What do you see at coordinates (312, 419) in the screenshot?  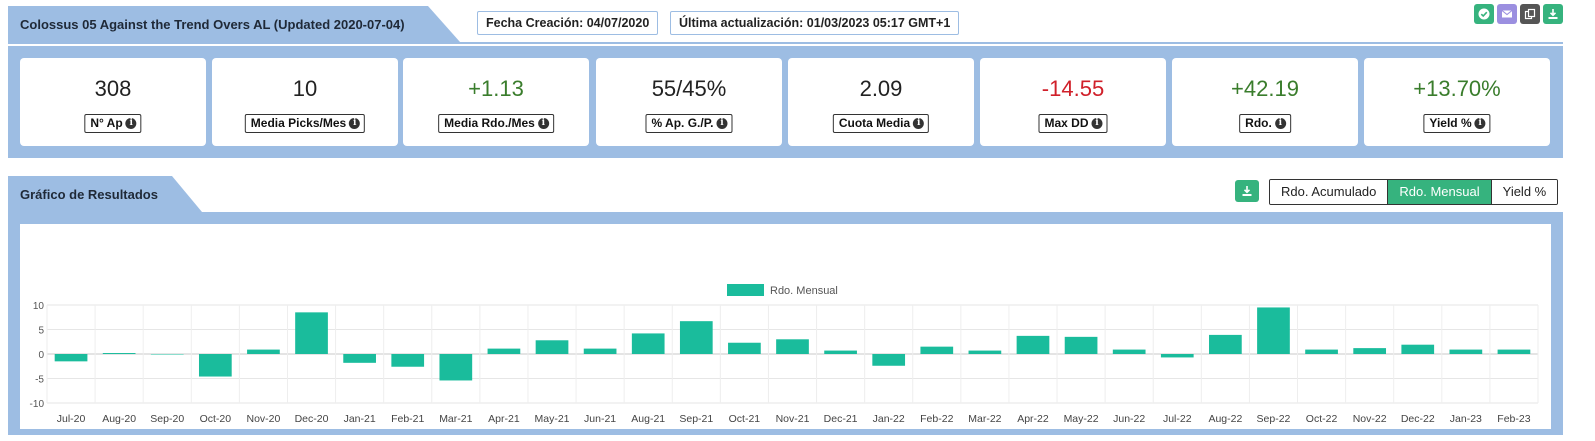 I see `x-tick-label: Dec-20` at bounding box center [312, 419].